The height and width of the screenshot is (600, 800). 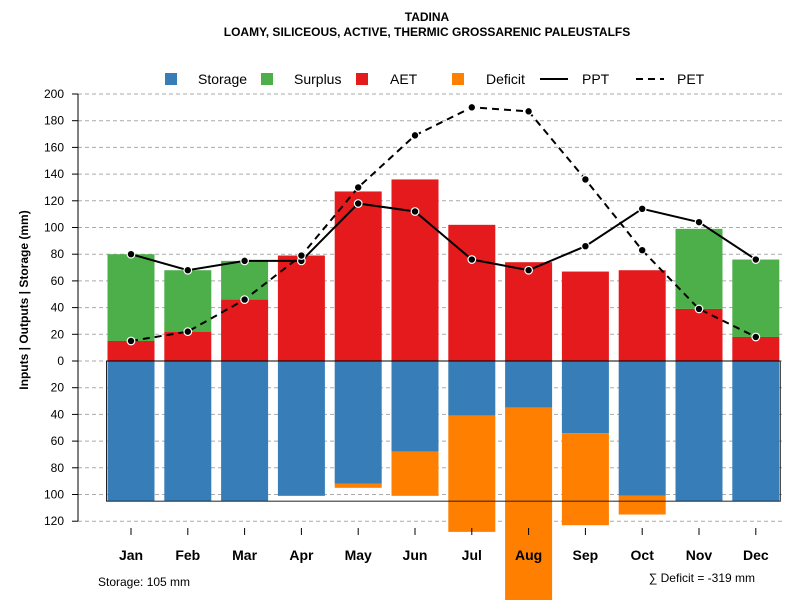 What do you see at coordinates (528, 555) in the screenshot?
I see `x-tick-label-aug: Aug` at bounding box center [528, 555].